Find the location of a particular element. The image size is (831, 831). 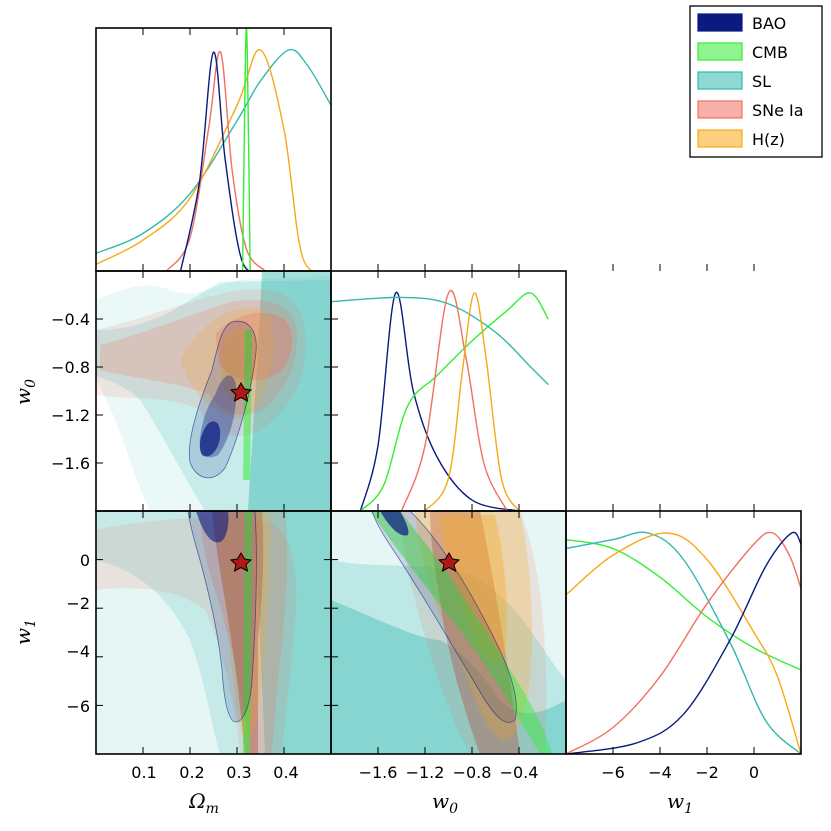

x-axis-label-w1: w1 is located at coordinates (680, 803).